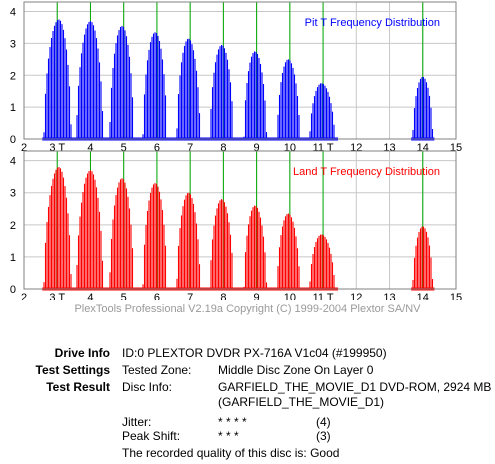 Image resolution: width=495 pixels, height=464 pixels. What do you see at coordinates (24, 148) in the screenshot?
I see `pit-x-tick-label: 2` at bounding box center [24, 148].